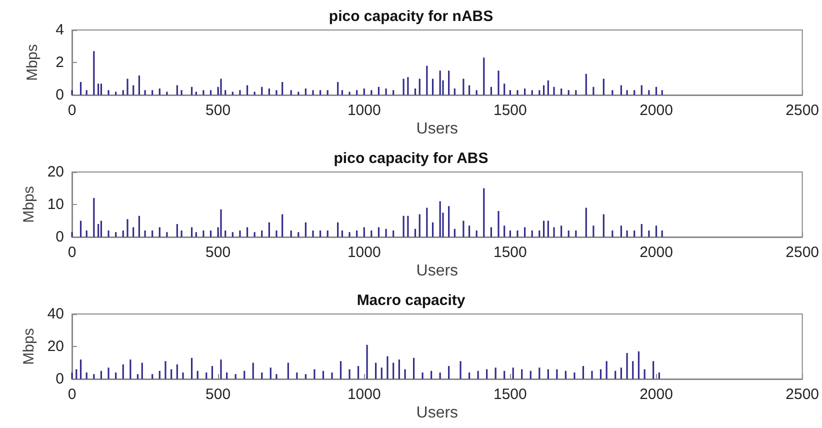  What do you see at coordinates (55, 314) in the screenshot?
I see `y-tick-label: 40` at bounding box center [55, 314].